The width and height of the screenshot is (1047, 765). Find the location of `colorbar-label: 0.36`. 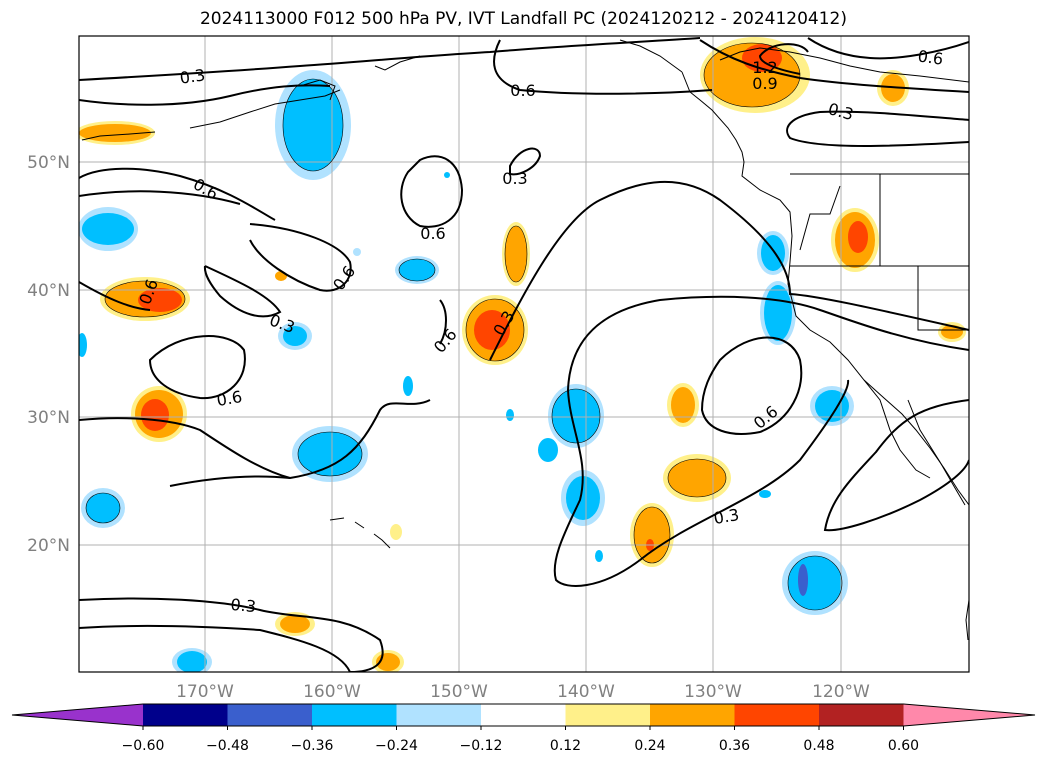

colorbar-label: 0.36 is located at coordinates (734, 746).